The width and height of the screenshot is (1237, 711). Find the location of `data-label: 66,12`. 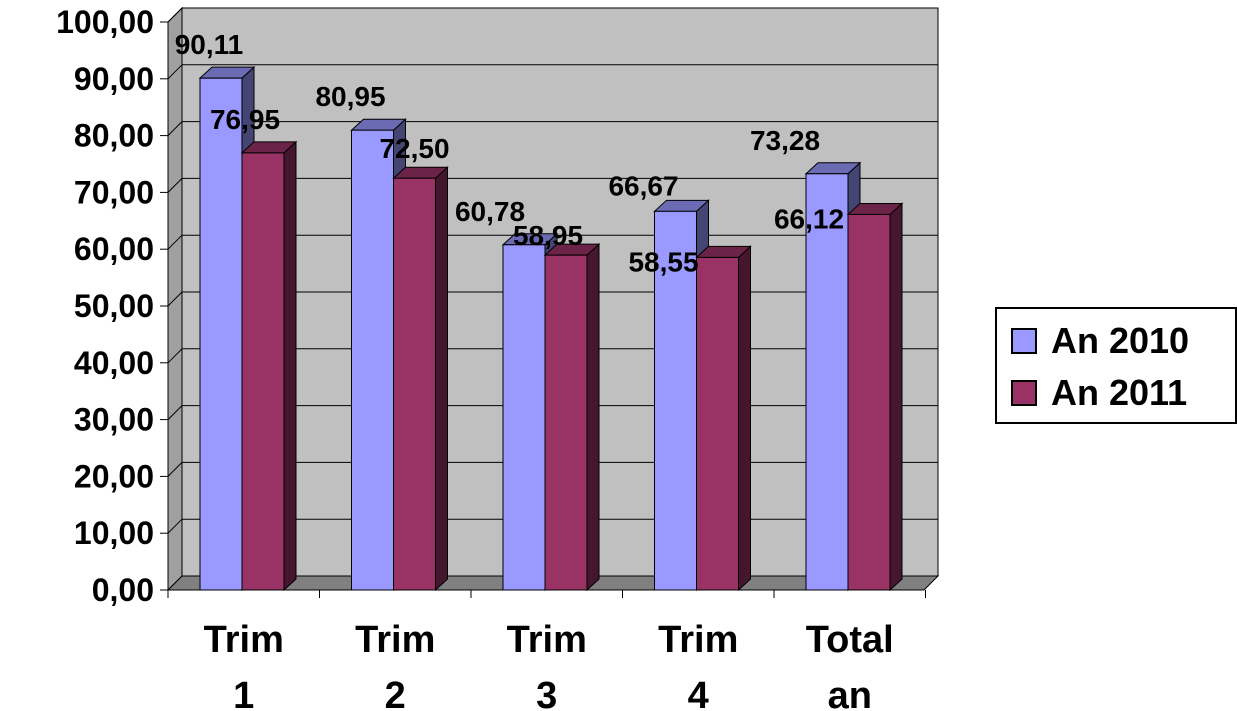

data-label: 66,12 is located at coordinates (809, 218).